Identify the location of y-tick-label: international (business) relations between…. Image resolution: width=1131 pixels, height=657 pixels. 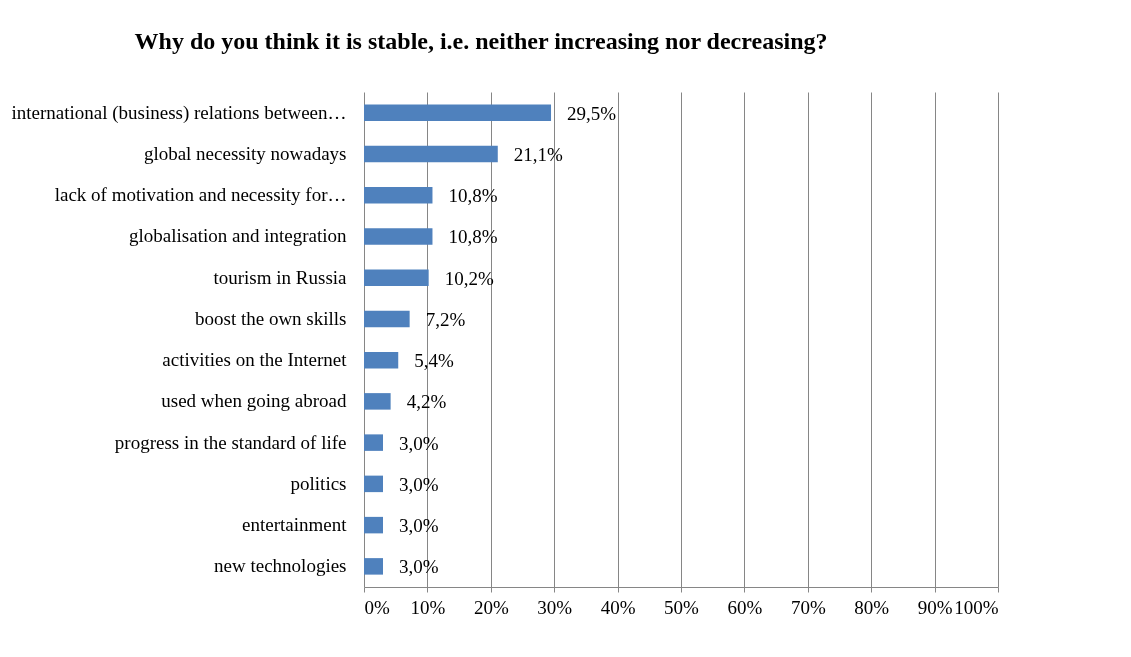
(179, 112).